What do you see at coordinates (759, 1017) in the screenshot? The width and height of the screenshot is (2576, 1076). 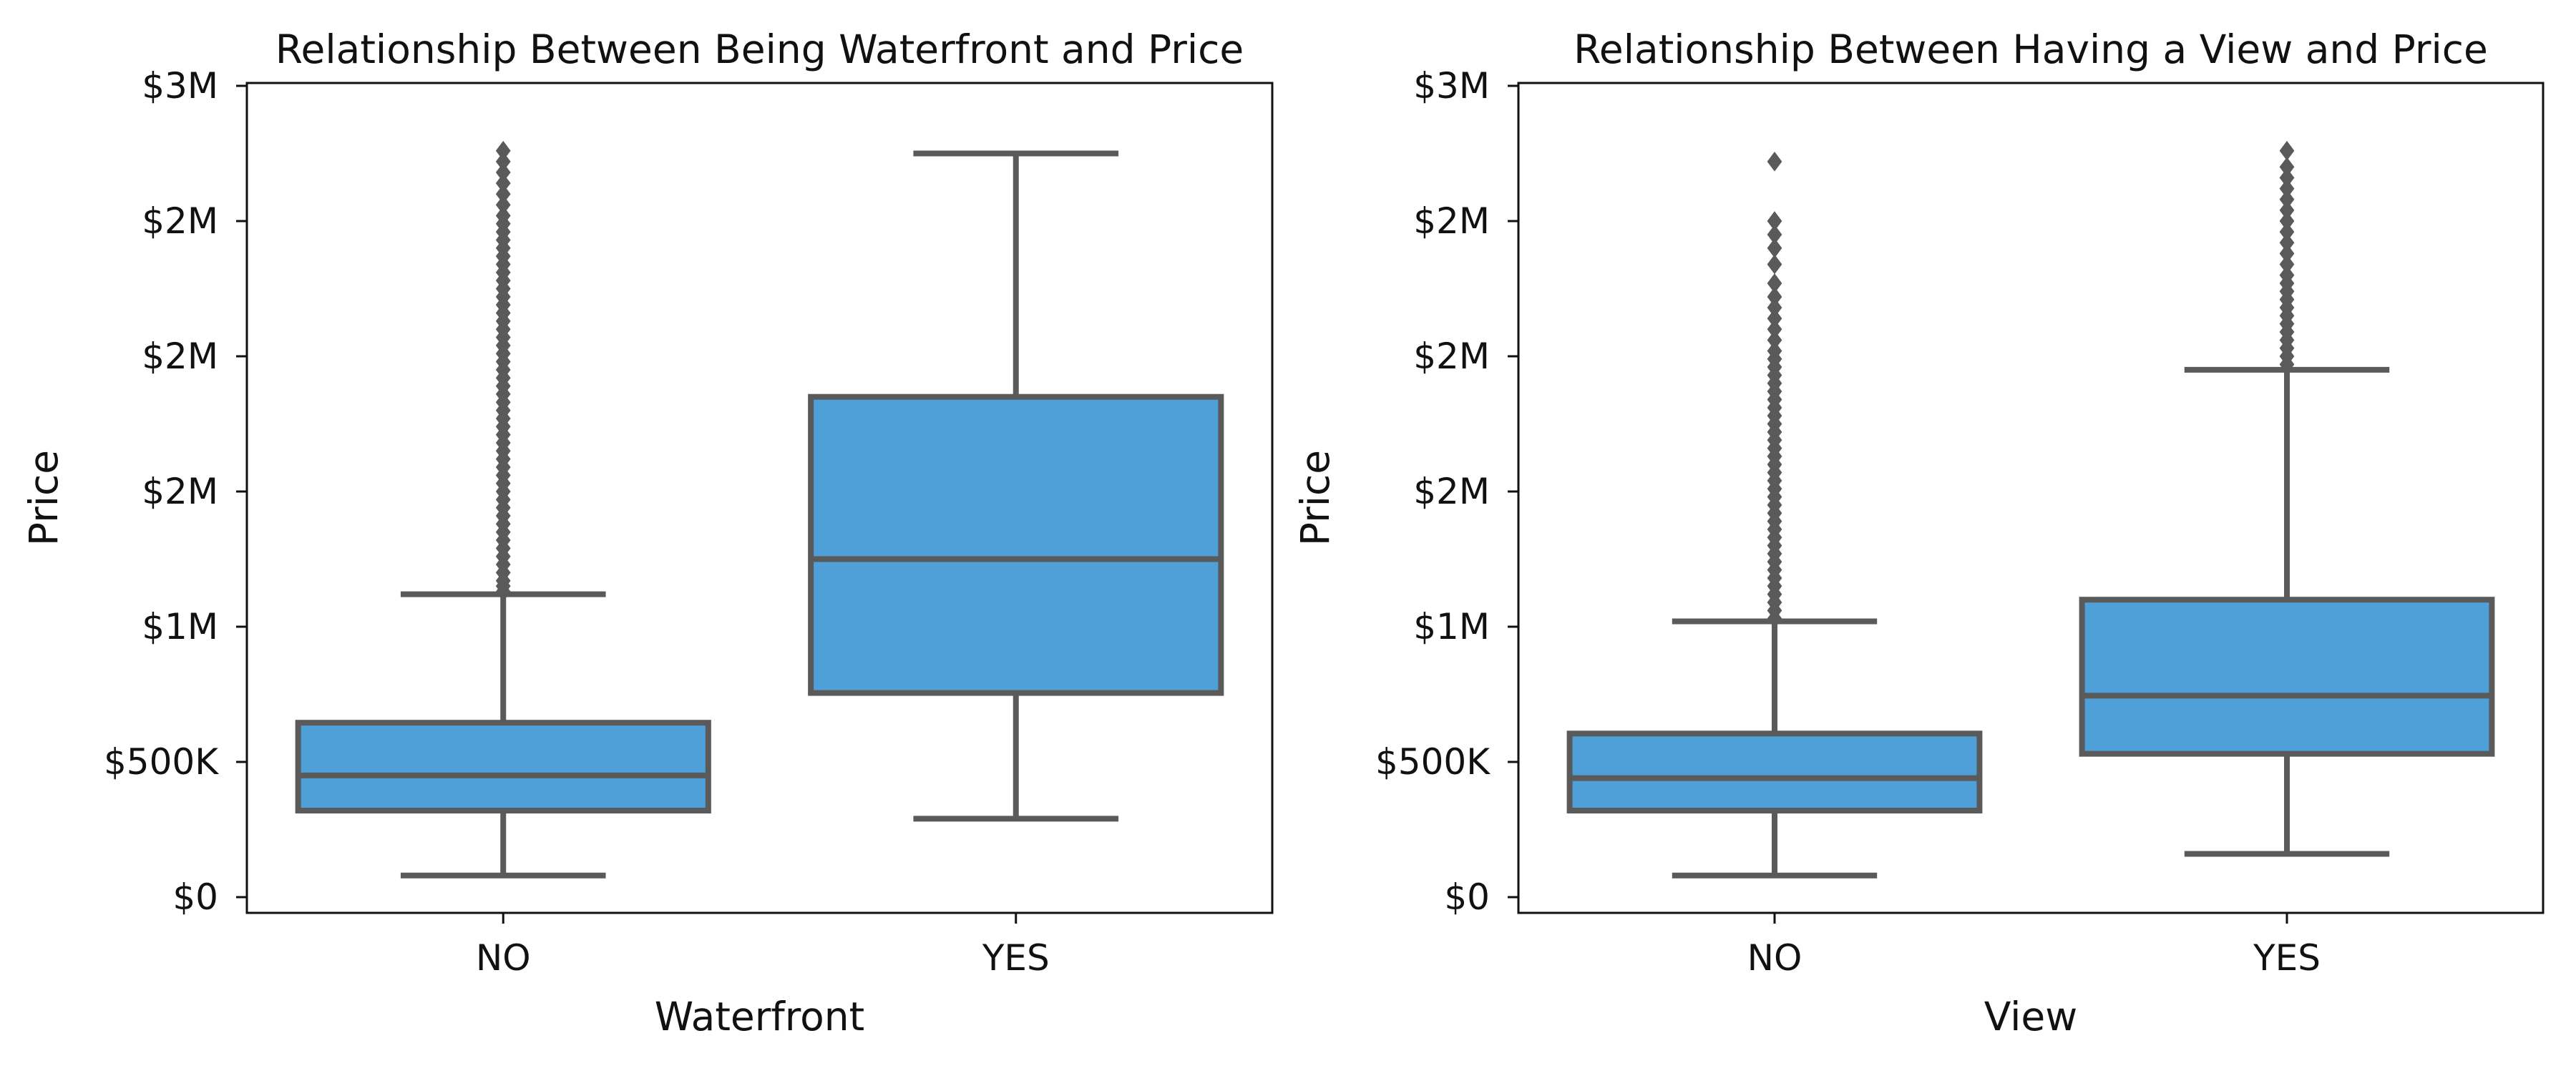 I see `x-axis-label: Waterfront` at bounding box center [759, 1017].